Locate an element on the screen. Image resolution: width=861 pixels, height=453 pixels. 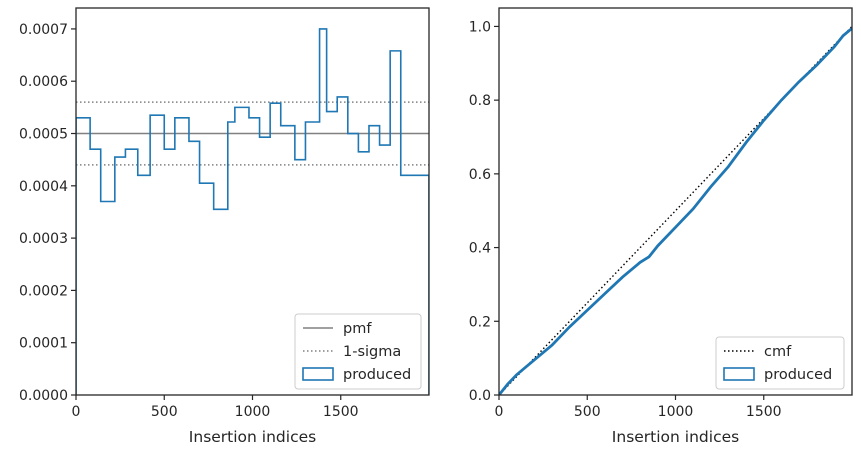
legend: pmf 1-sigma produced is located at coordinates (358, 351).